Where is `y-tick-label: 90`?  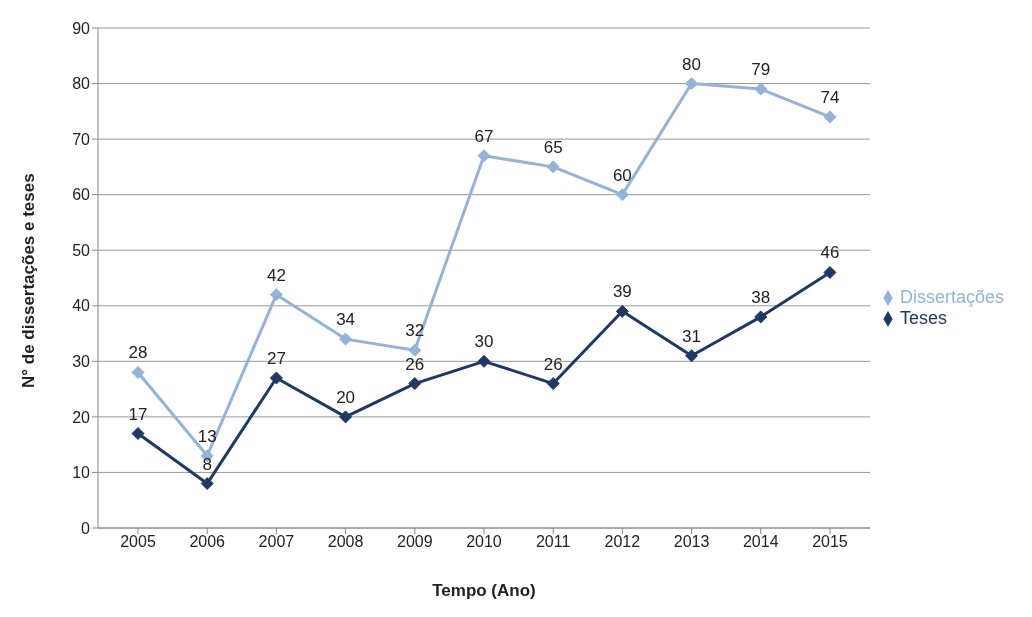
y-tick-label: 90 is located at coordinates (81, 28).